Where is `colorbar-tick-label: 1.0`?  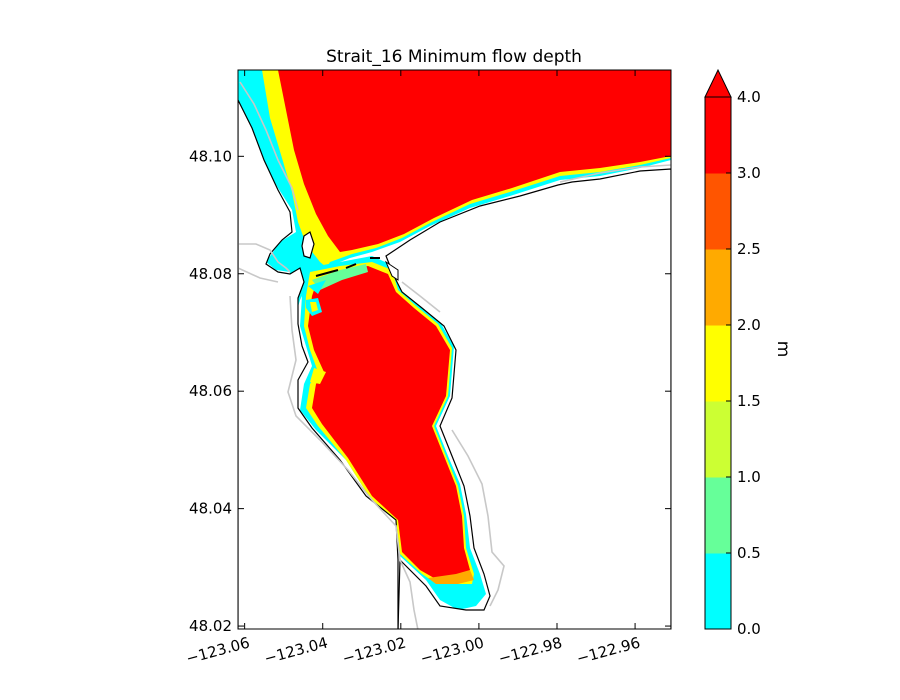 colorbar-tick-label: 1.0 is located at coordinates (749, 477).